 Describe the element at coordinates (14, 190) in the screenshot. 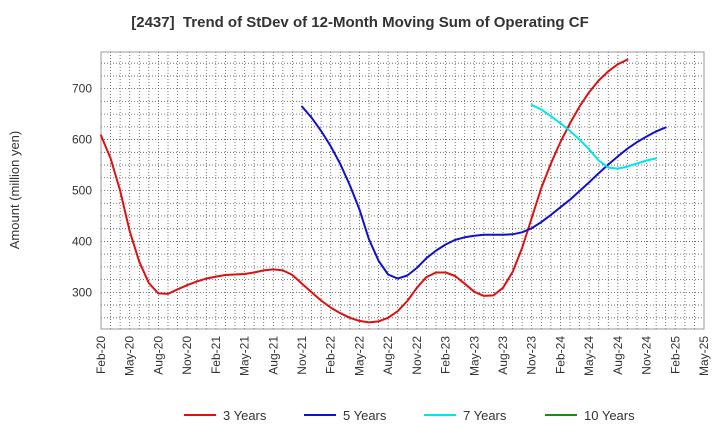

I see `y-axis-label: Amount (million yen)` at that location.